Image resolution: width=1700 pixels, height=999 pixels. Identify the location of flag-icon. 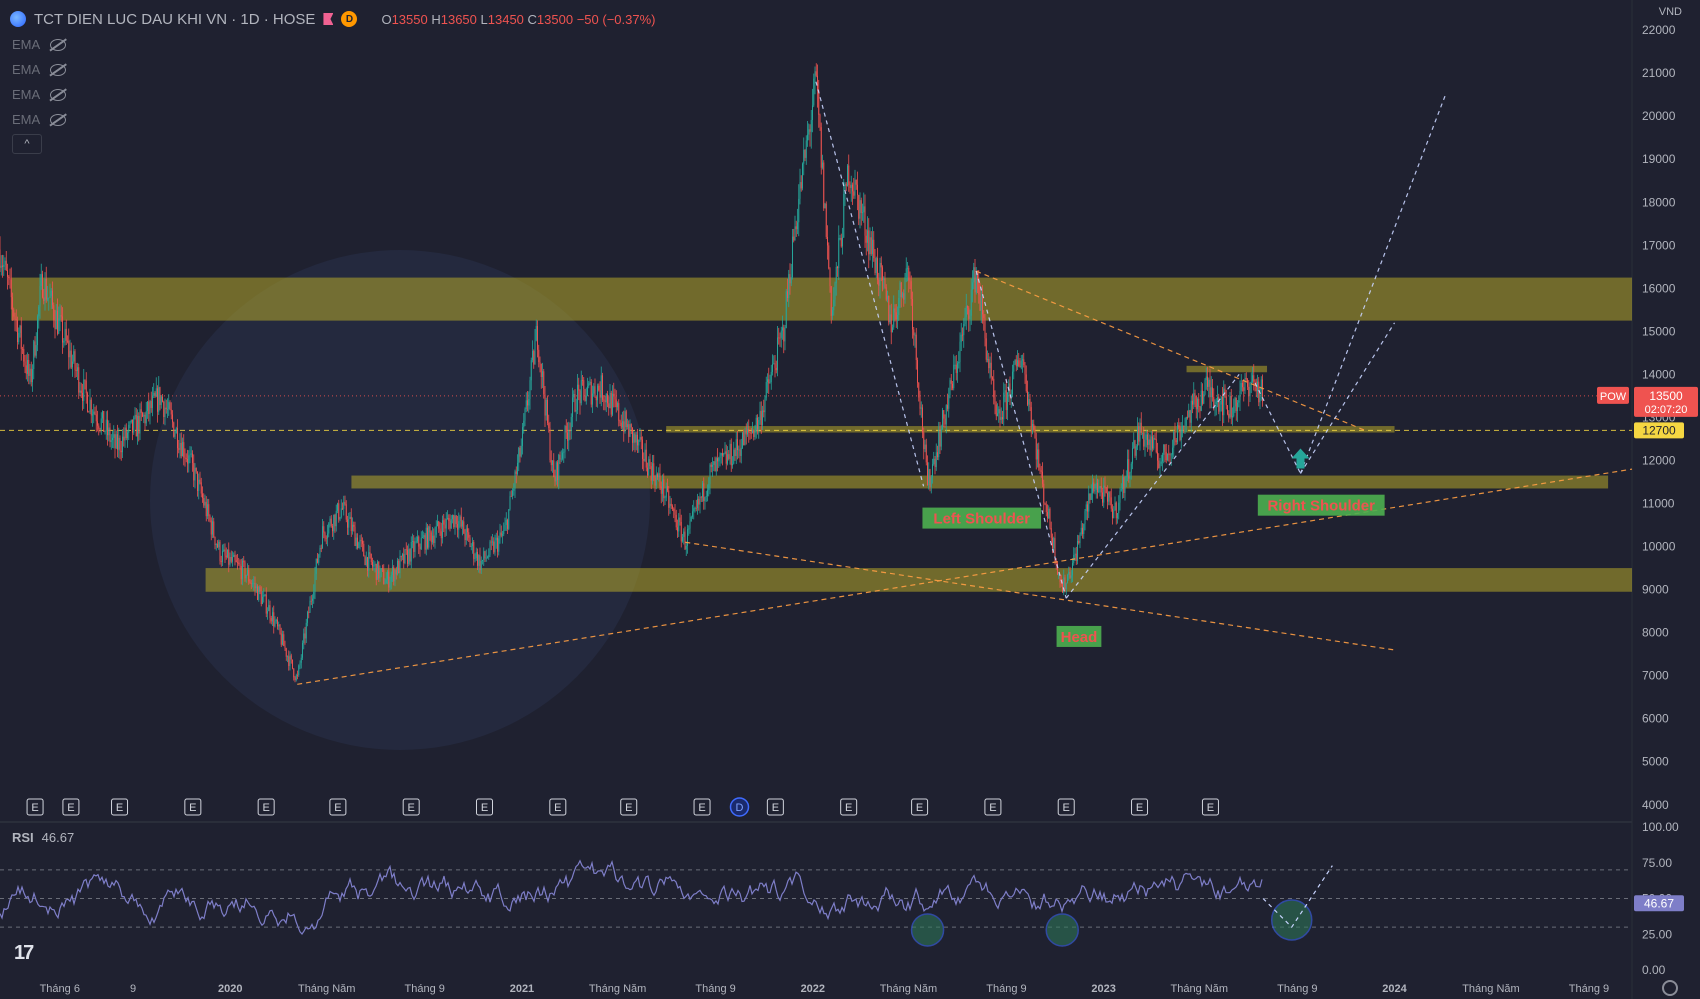
(328, 19).